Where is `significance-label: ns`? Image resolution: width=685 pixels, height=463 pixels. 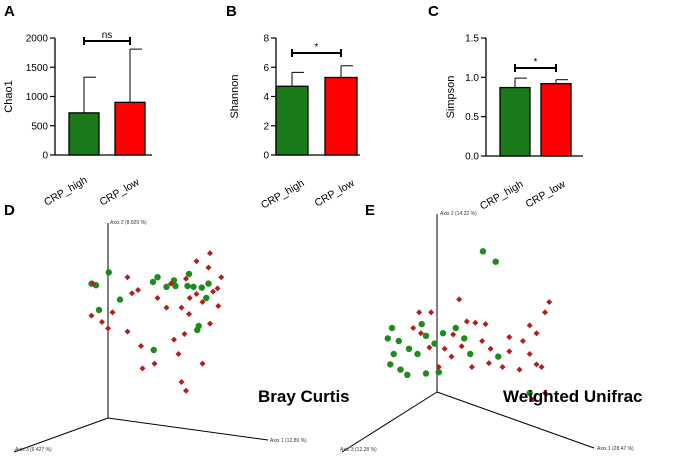
significance-label: ns is located at coordinates (107, 35).